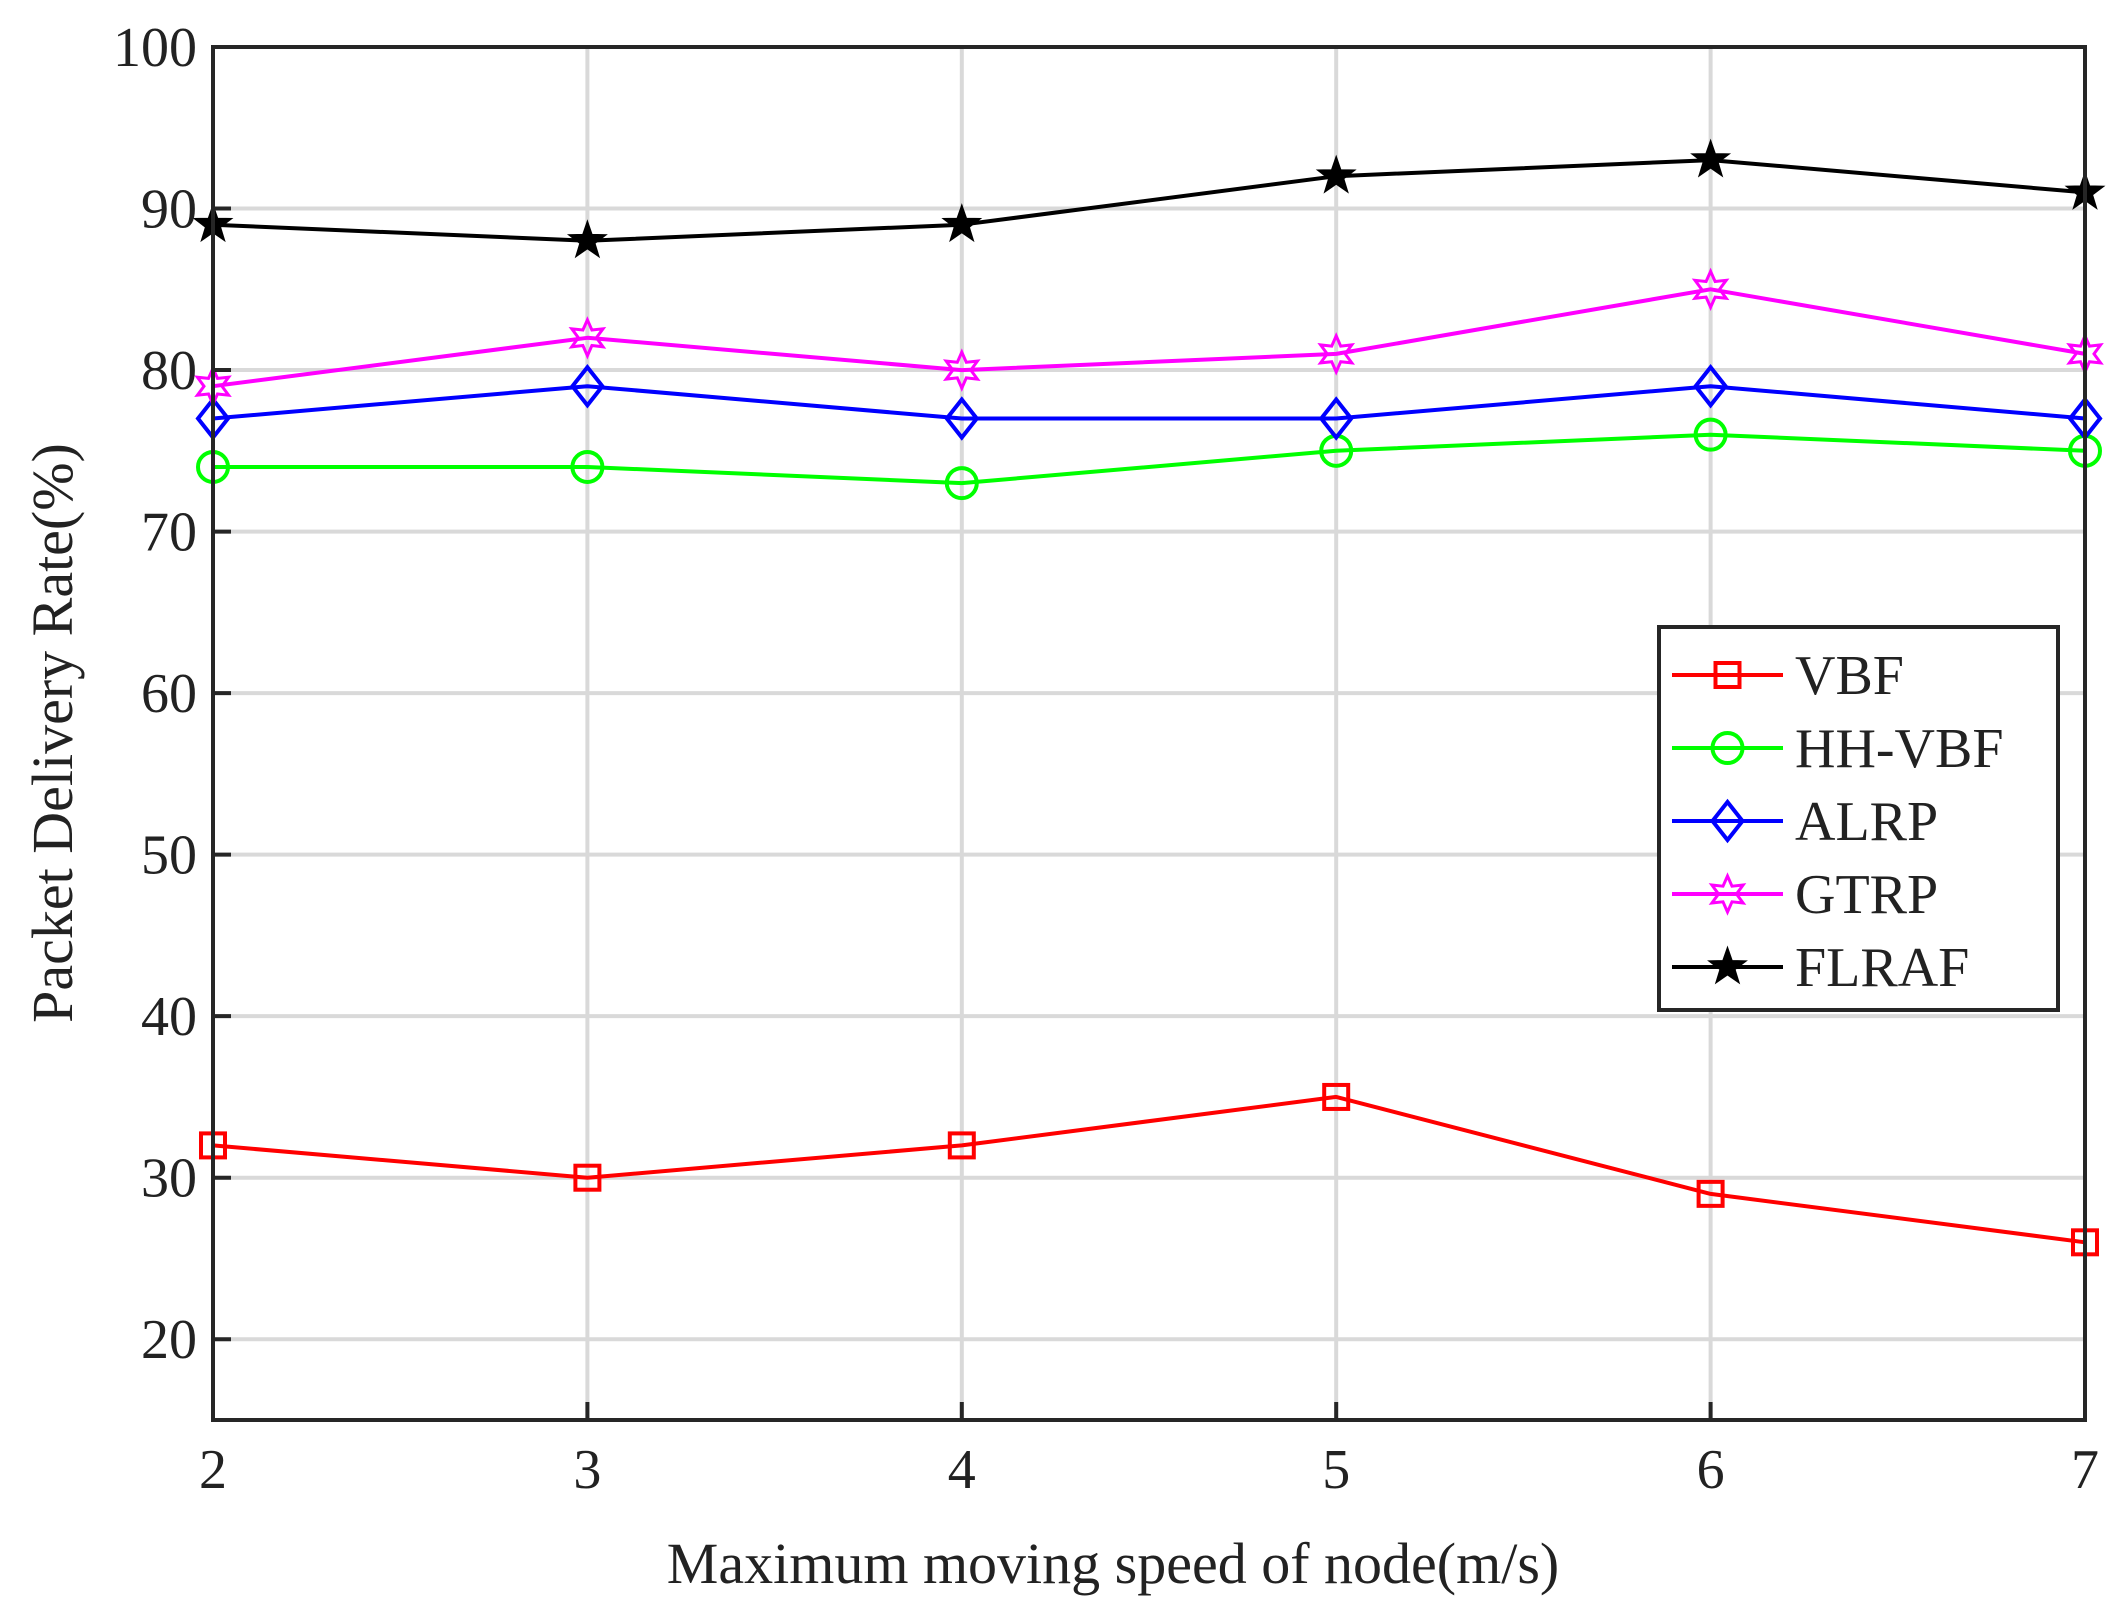 This screenshot has width=2126, height=1606. Describe the element at coordinates (1727, 675) in the screenshot. I see `legend-marker-vbf` at that location.